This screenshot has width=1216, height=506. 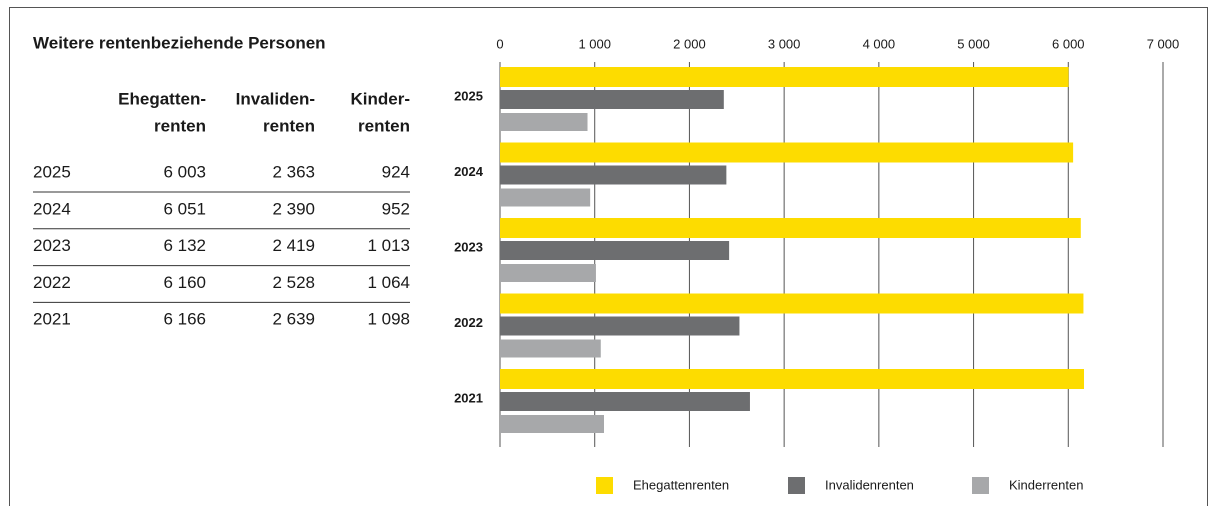 What do you see at coordinates (162, 98) in the screenshot?
I see `column-header: Ehegatten-` at bounding box center [162, 98].